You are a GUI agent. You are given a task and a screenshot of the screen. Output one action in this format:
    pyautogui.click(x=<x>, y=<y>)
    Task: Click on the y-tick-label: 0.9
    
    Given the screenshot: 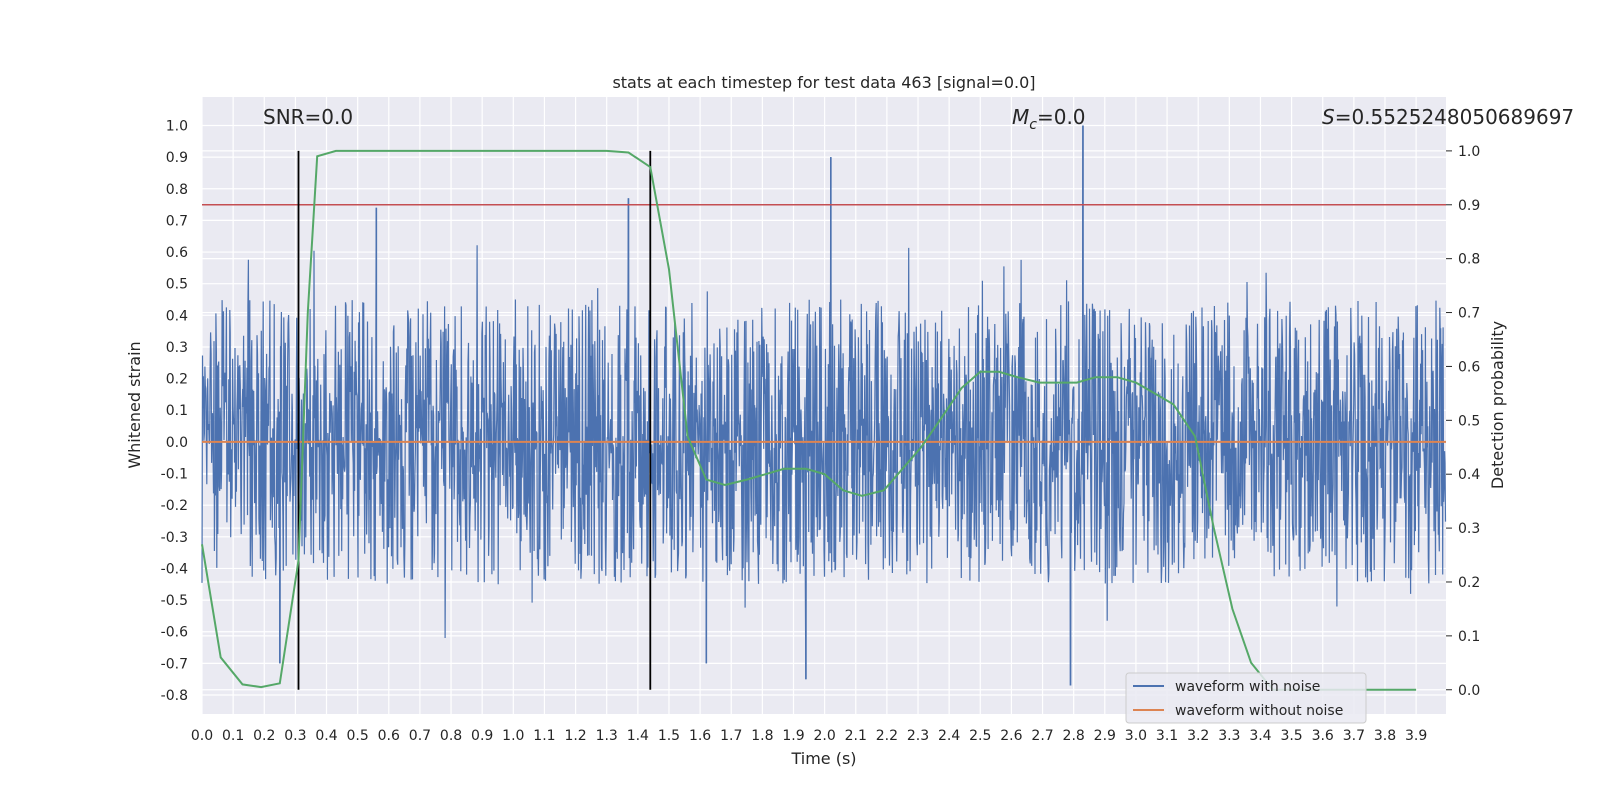 What is the action you would take?
    pyautogui.click(x=177, y=158)
    